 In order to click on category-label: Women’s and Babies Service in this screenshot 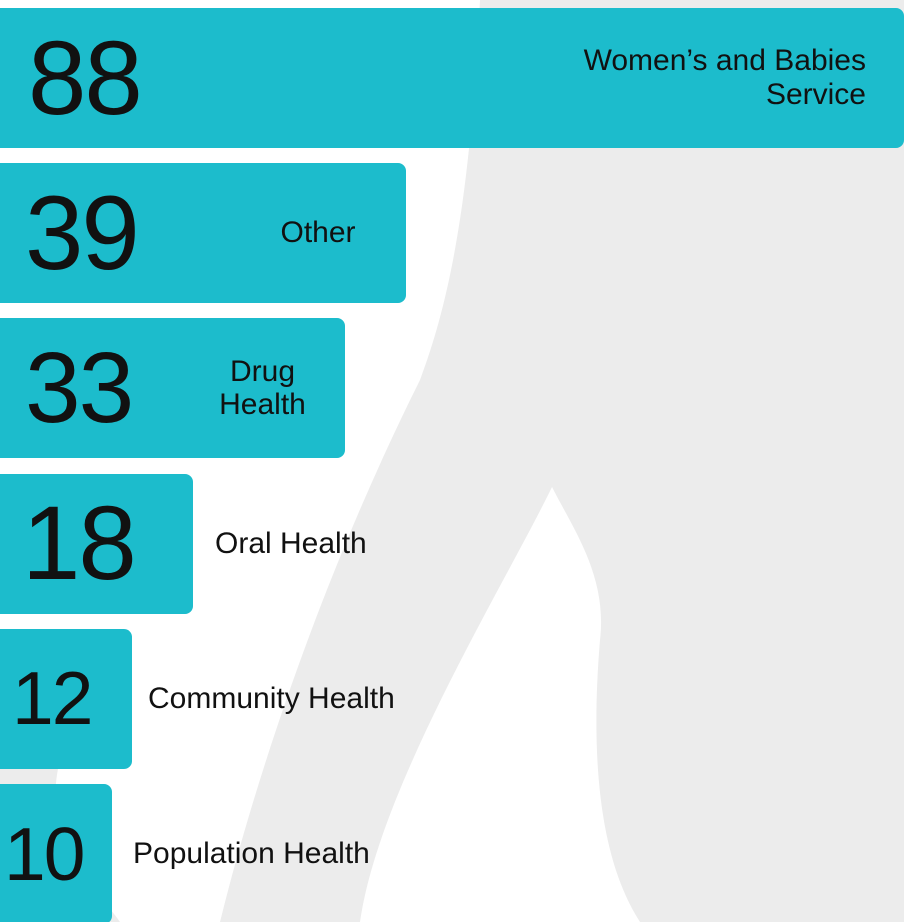, I will do `click(724, 77)`.